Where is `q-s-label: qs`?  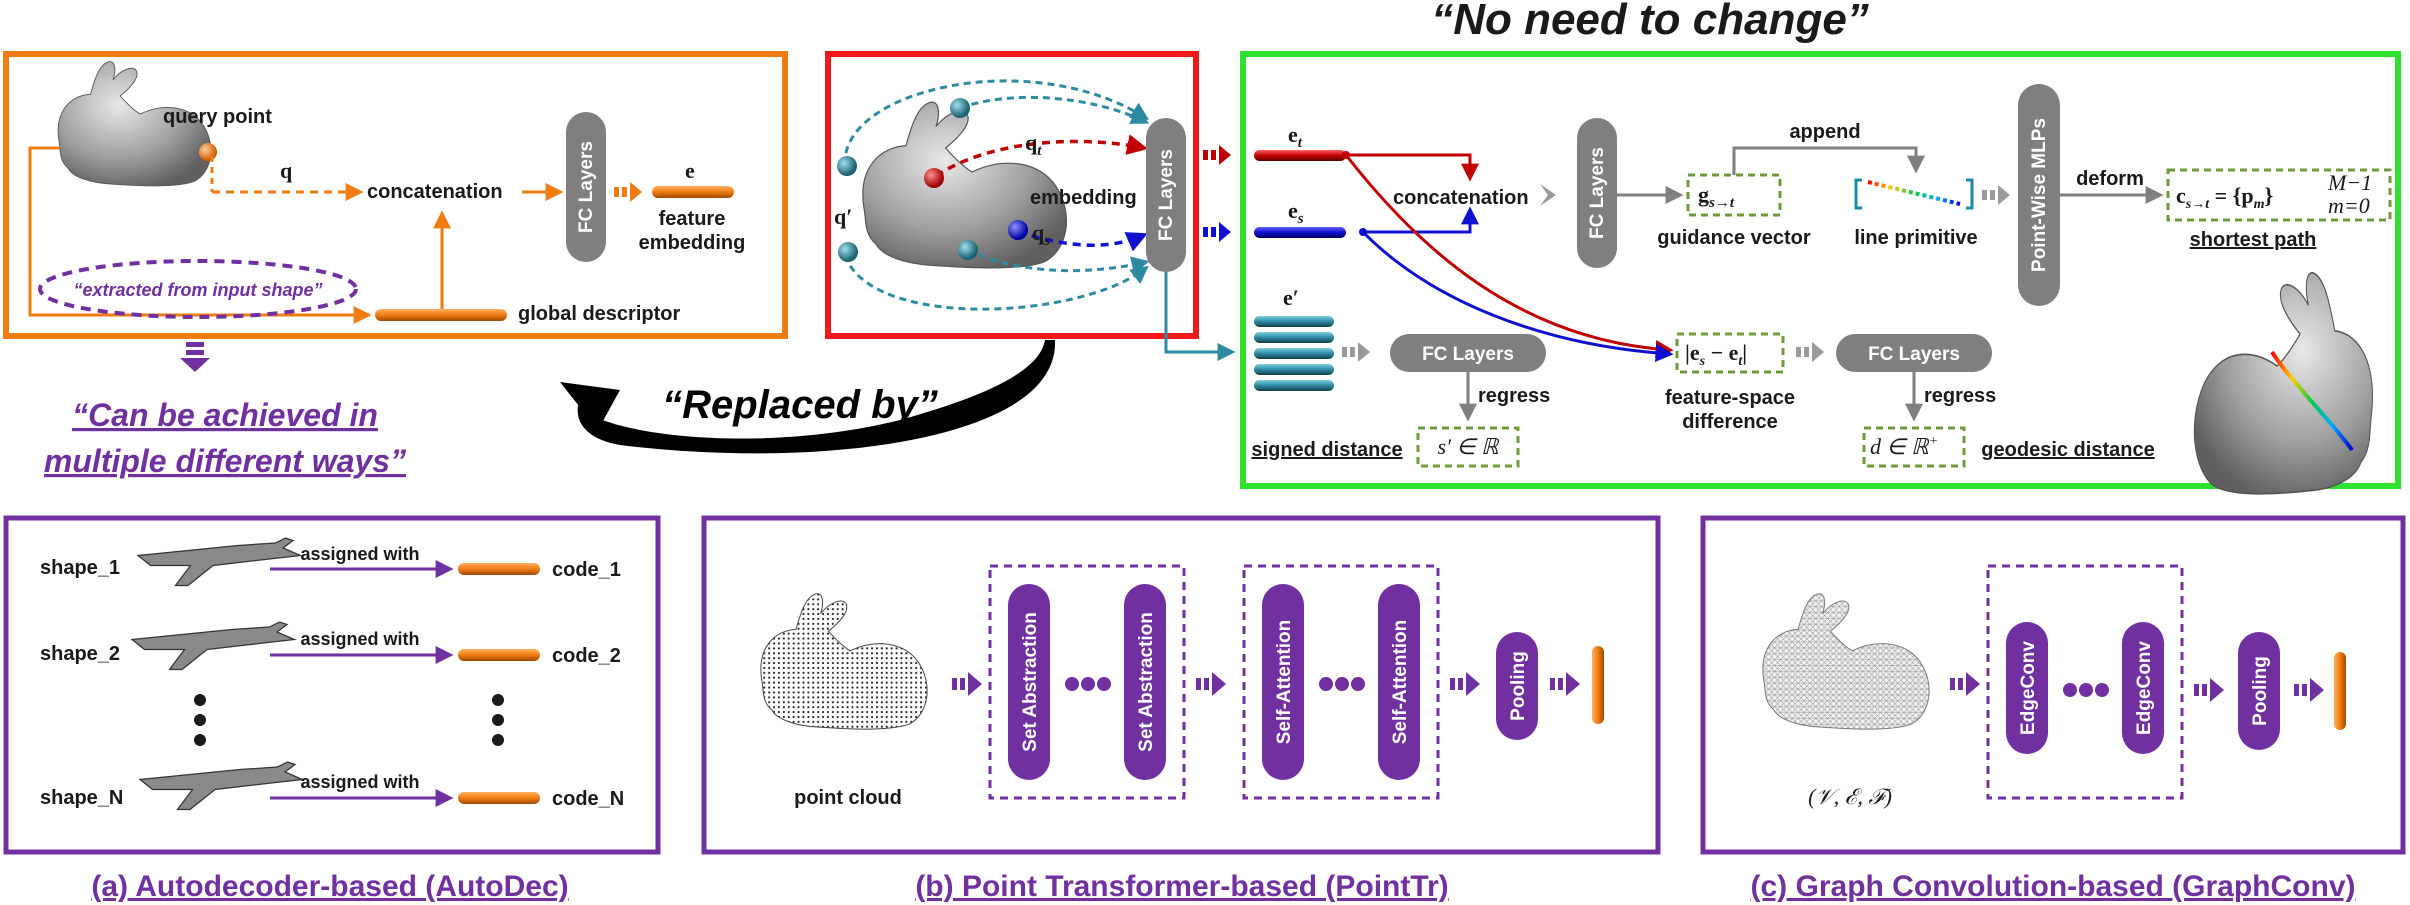
q-s-label: qs is located at coordinates (1041, 234).